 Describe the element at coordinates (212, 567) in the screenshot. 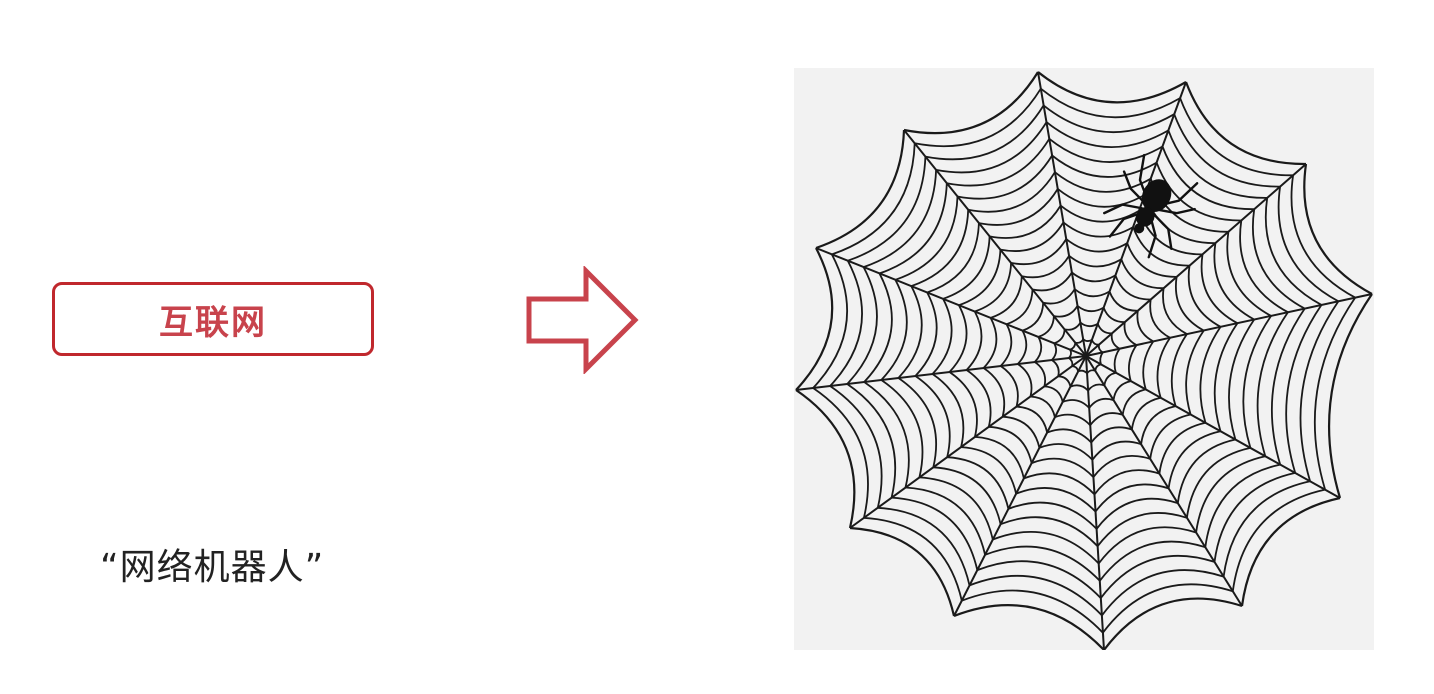

I see `web-robot-caption: “网络机器人”` at that location.